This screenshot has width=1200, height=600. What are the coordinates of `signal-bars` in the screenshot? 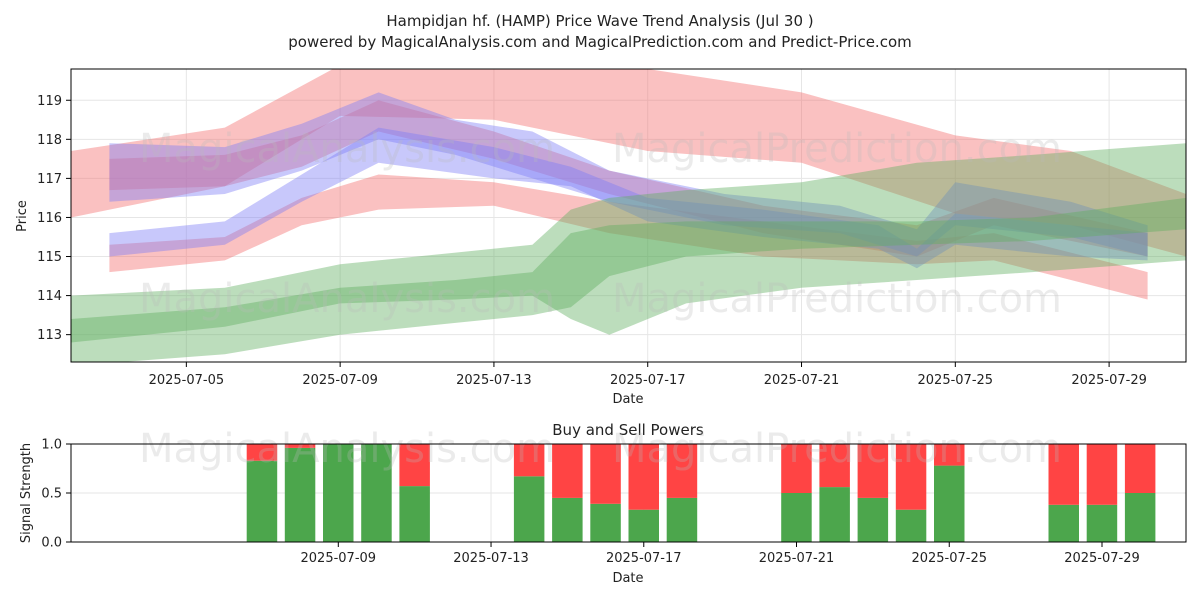 It's located at (701, 493).